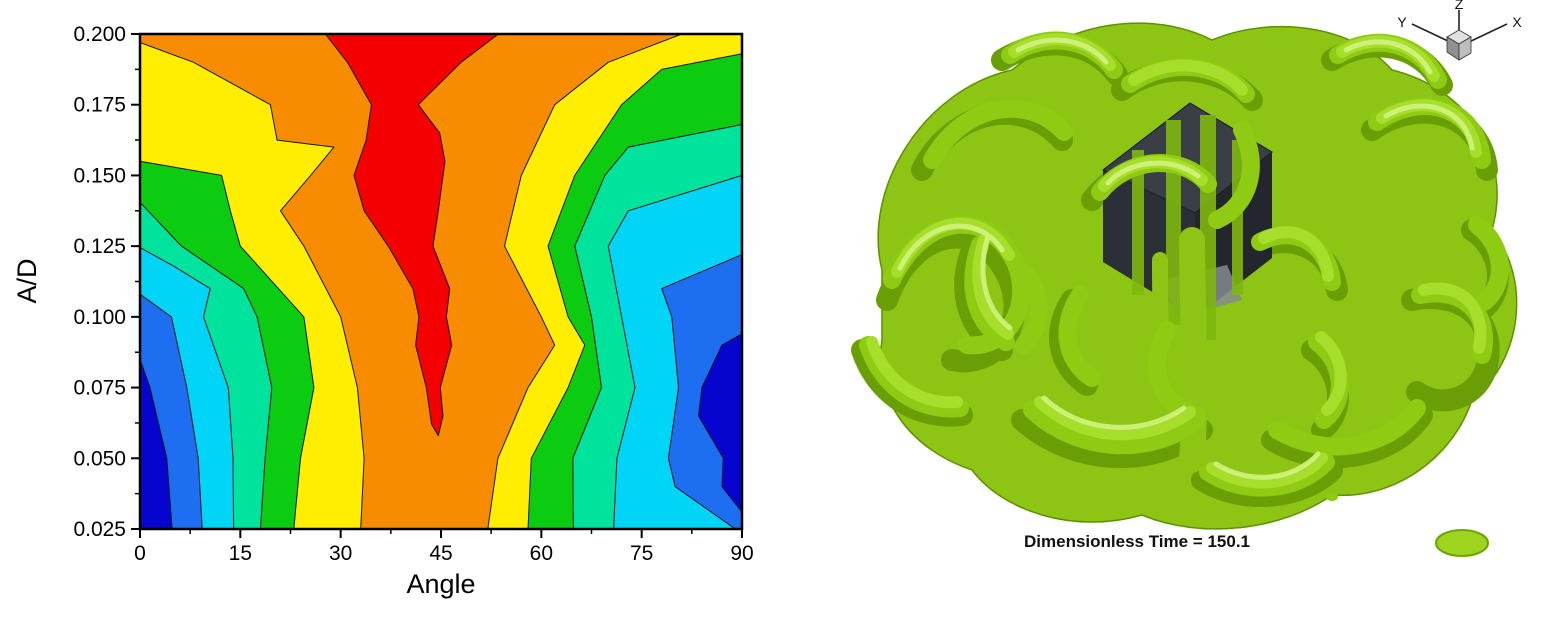 The width and height of the screenshot is (1544, 618). Describe the element at coordinates (27, 280) in the screenshot. I see `y-axis-title: A/D` at that location.